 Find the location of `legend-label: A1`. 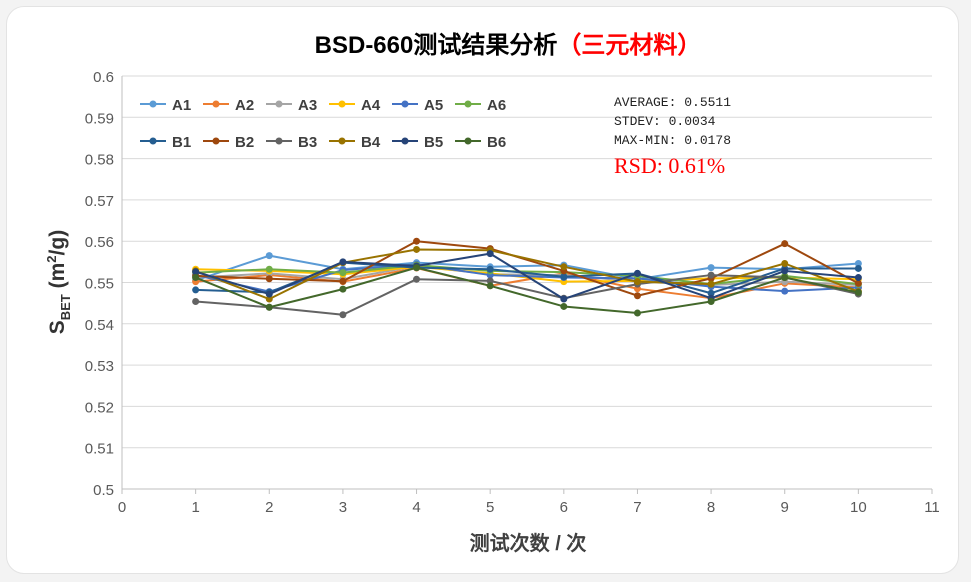

legend-label: A1 is located at coordinates (181, 105).